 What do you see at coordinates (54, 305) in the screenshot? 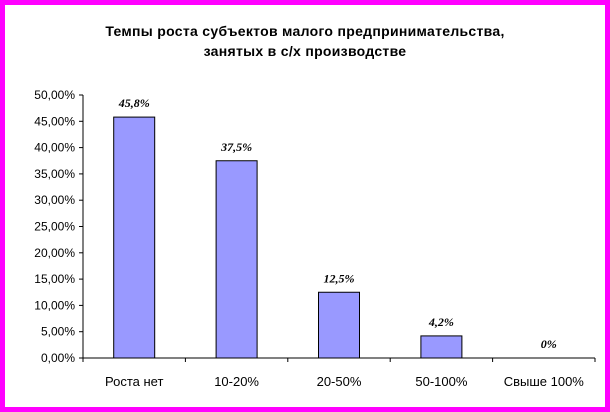
I see `y-tick-label: 10,00%` at bounding box center [54, 305].